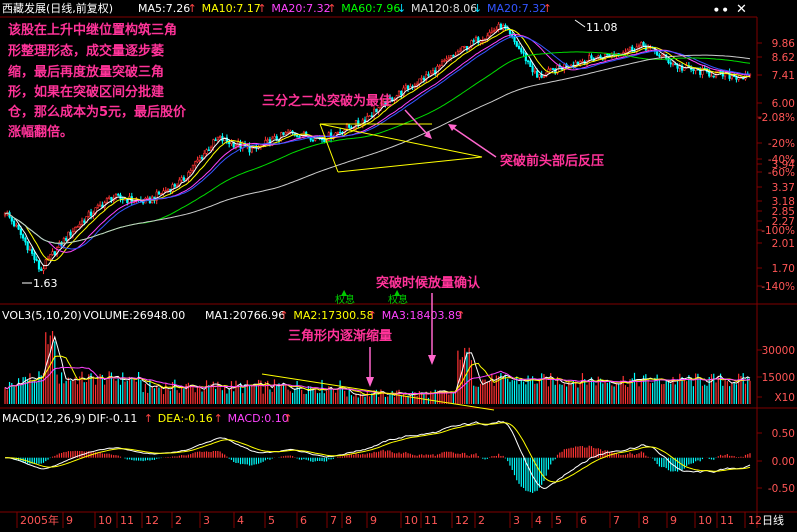 This screenshot has width=797, height=532. Describe the element at coordinates (245, 315) in the screenshot. I see `legend-item: MA1:20766.96` at that location.